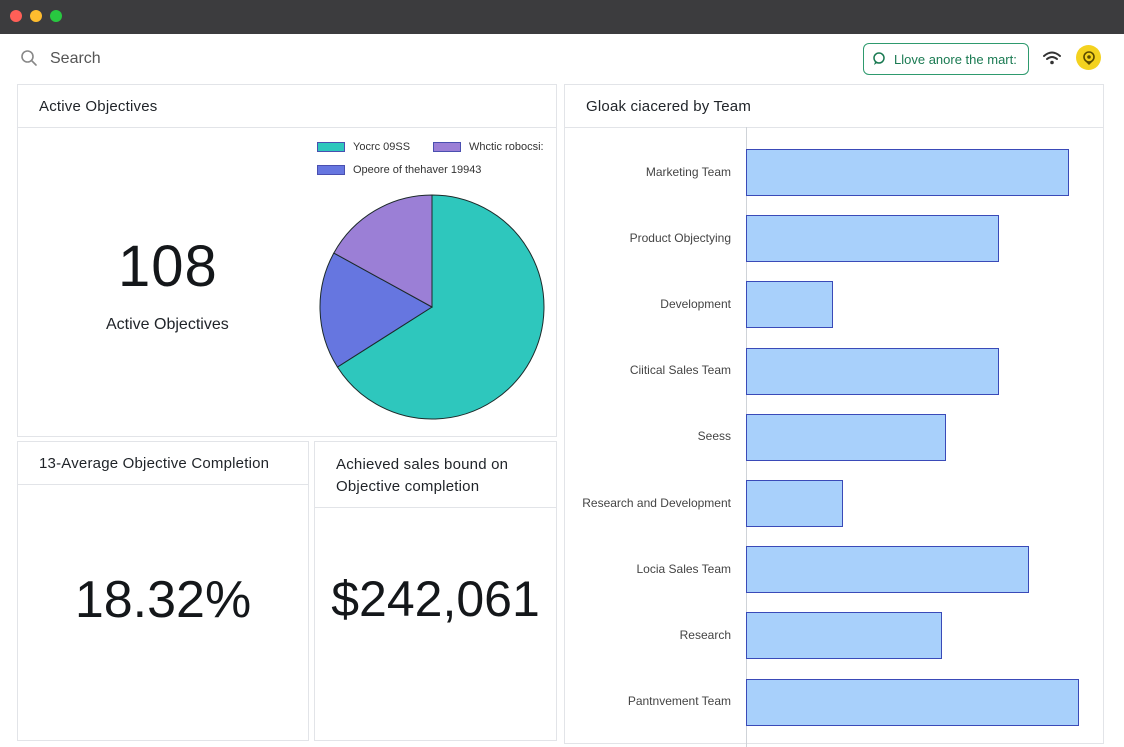 The height and width of the screenshot is (747, 1124). I want to click on search-input, so click(190, 59).